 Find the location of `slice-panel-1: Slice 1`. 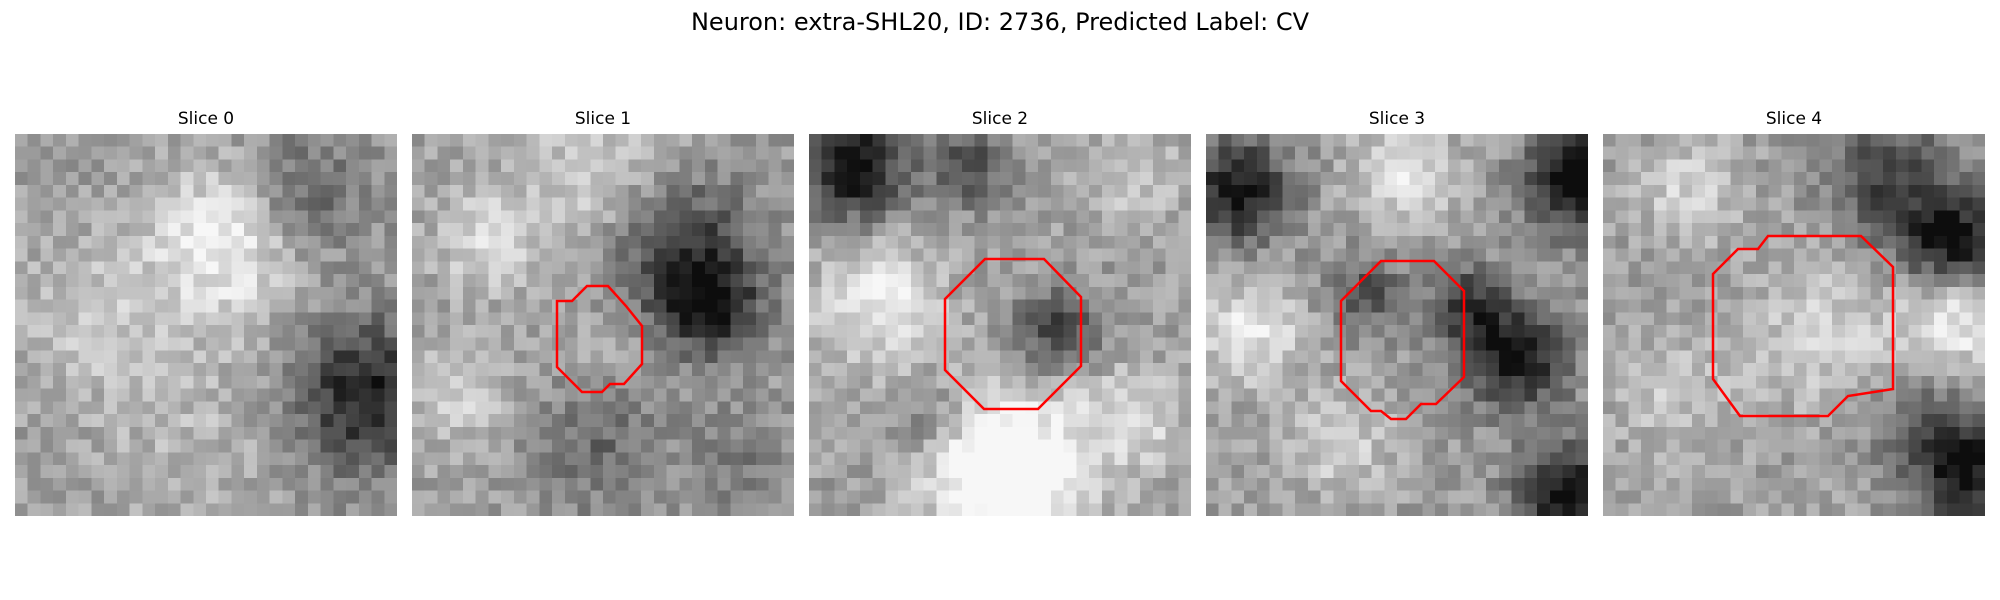

slice-panel-1: Slice 1 is located at coordinates (603, 312).